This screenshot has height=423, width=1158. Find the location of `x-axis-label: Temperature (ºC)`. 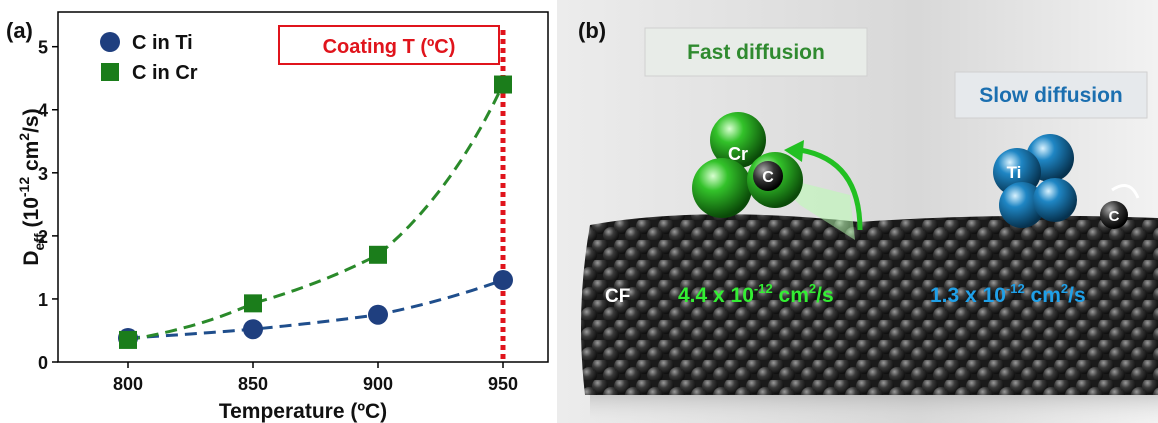

x-axis-label: Temperature (ºC) is located at coordinates (303, 411).